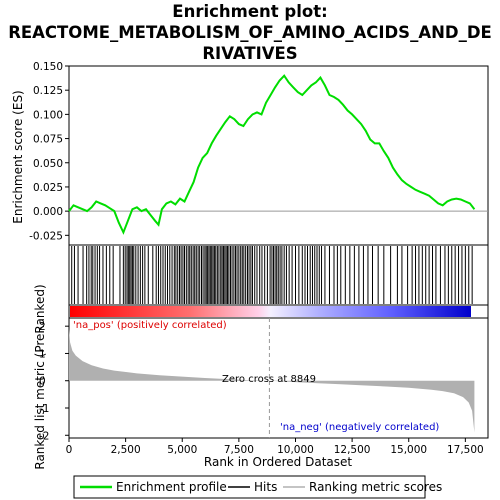 This screenshot has height=500, width=500. I want to click on hits-panel, so click(278, 275).